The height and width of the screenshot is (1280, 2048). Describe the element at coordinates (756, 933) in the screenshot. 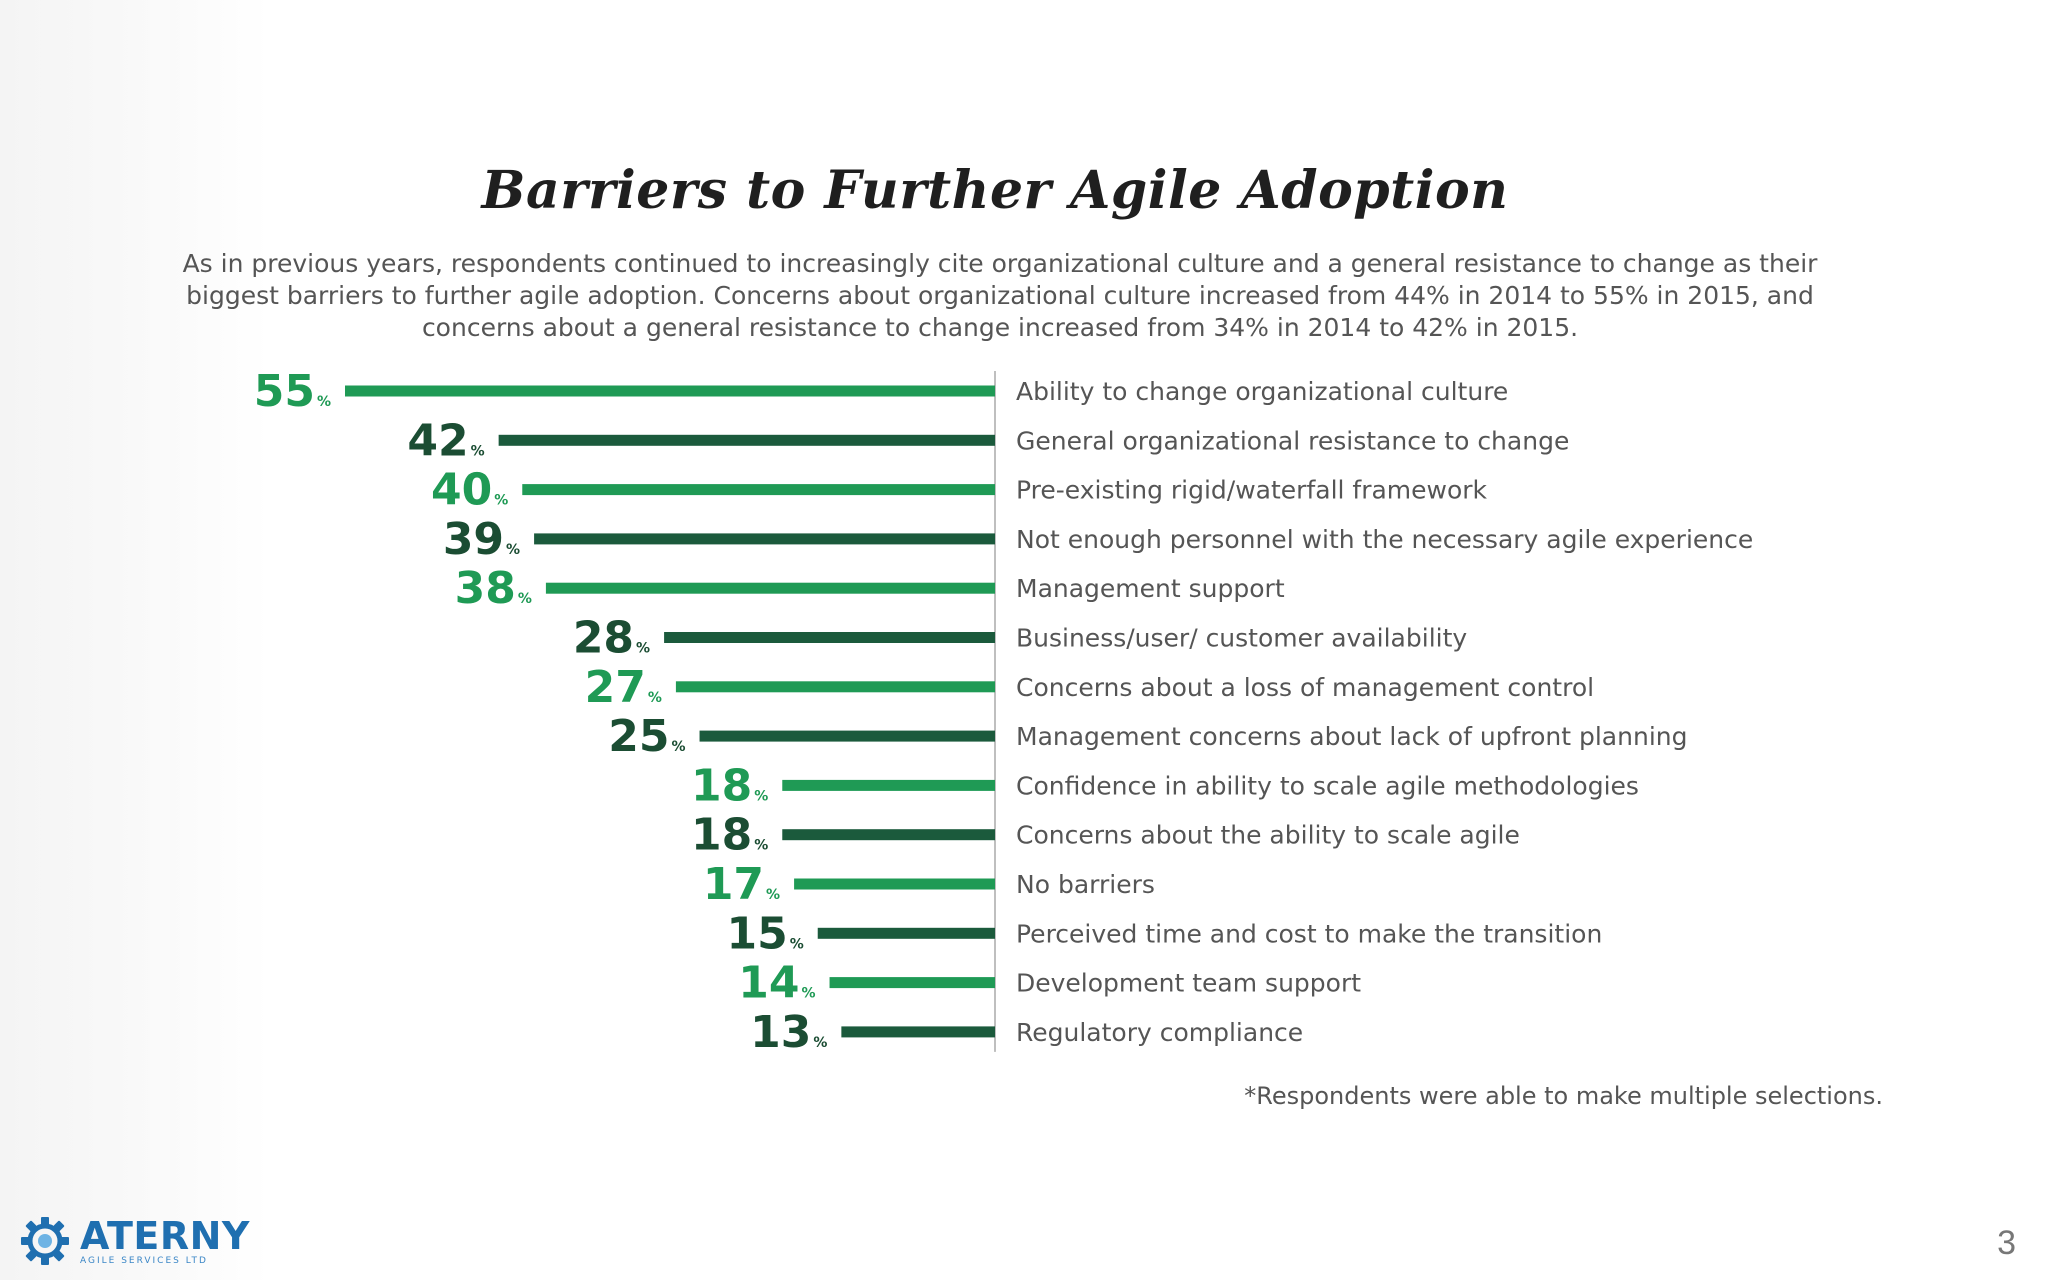

I see `value-number: 15` at that location.